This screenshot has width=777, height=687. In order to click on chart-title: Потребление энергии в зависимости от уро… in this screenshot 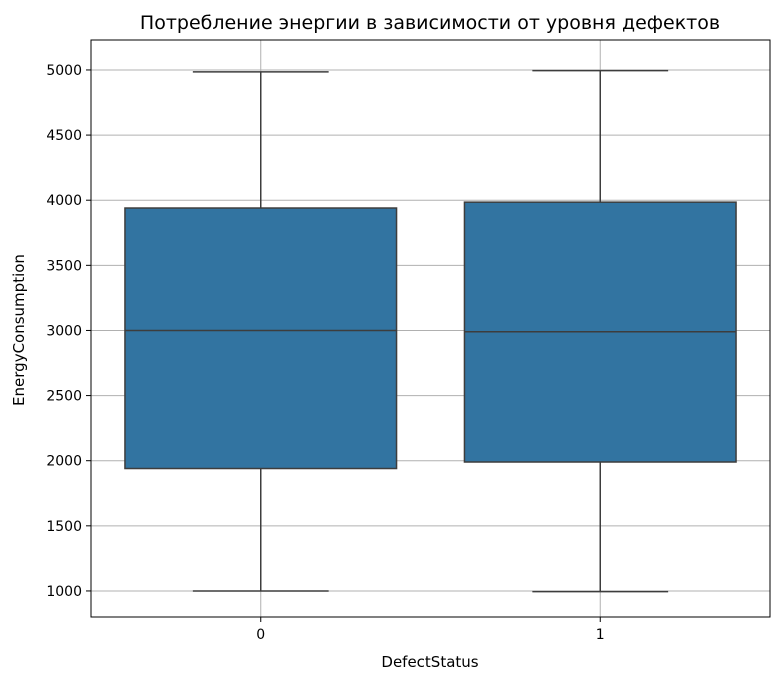, I will do `click(430, 23)`.